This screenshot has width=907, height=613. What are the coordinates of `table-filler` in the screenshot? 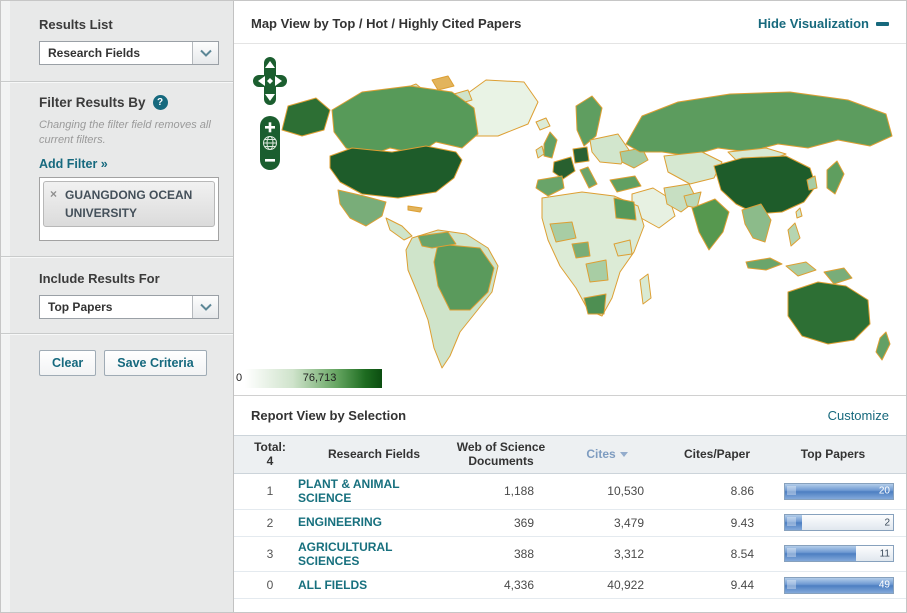 It's located at (570, 605).